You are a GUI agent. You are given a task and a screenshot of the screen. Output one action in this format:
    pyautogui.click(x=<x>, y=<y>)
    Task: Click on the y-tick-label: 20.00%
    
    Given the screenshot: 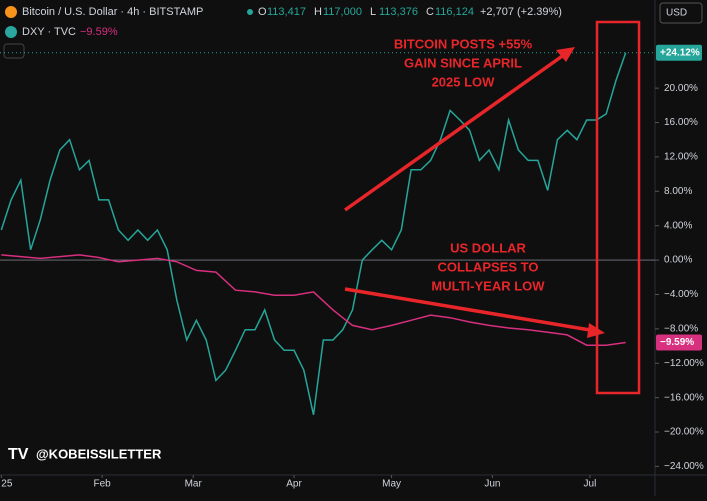 What is the action you would take?
    pyautogui.click(x=681, y=88)
    